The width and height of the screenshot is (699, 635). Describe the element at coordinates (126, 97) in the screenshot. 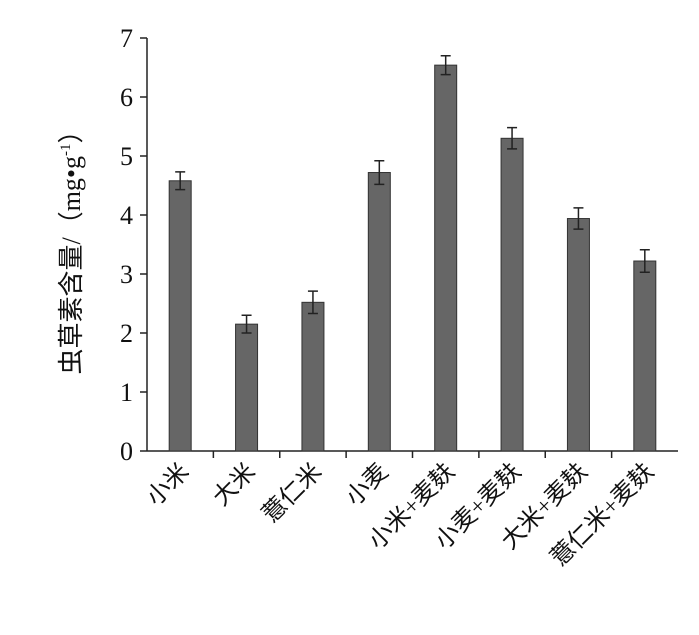

I see `y-tick-label: 6` at that location.